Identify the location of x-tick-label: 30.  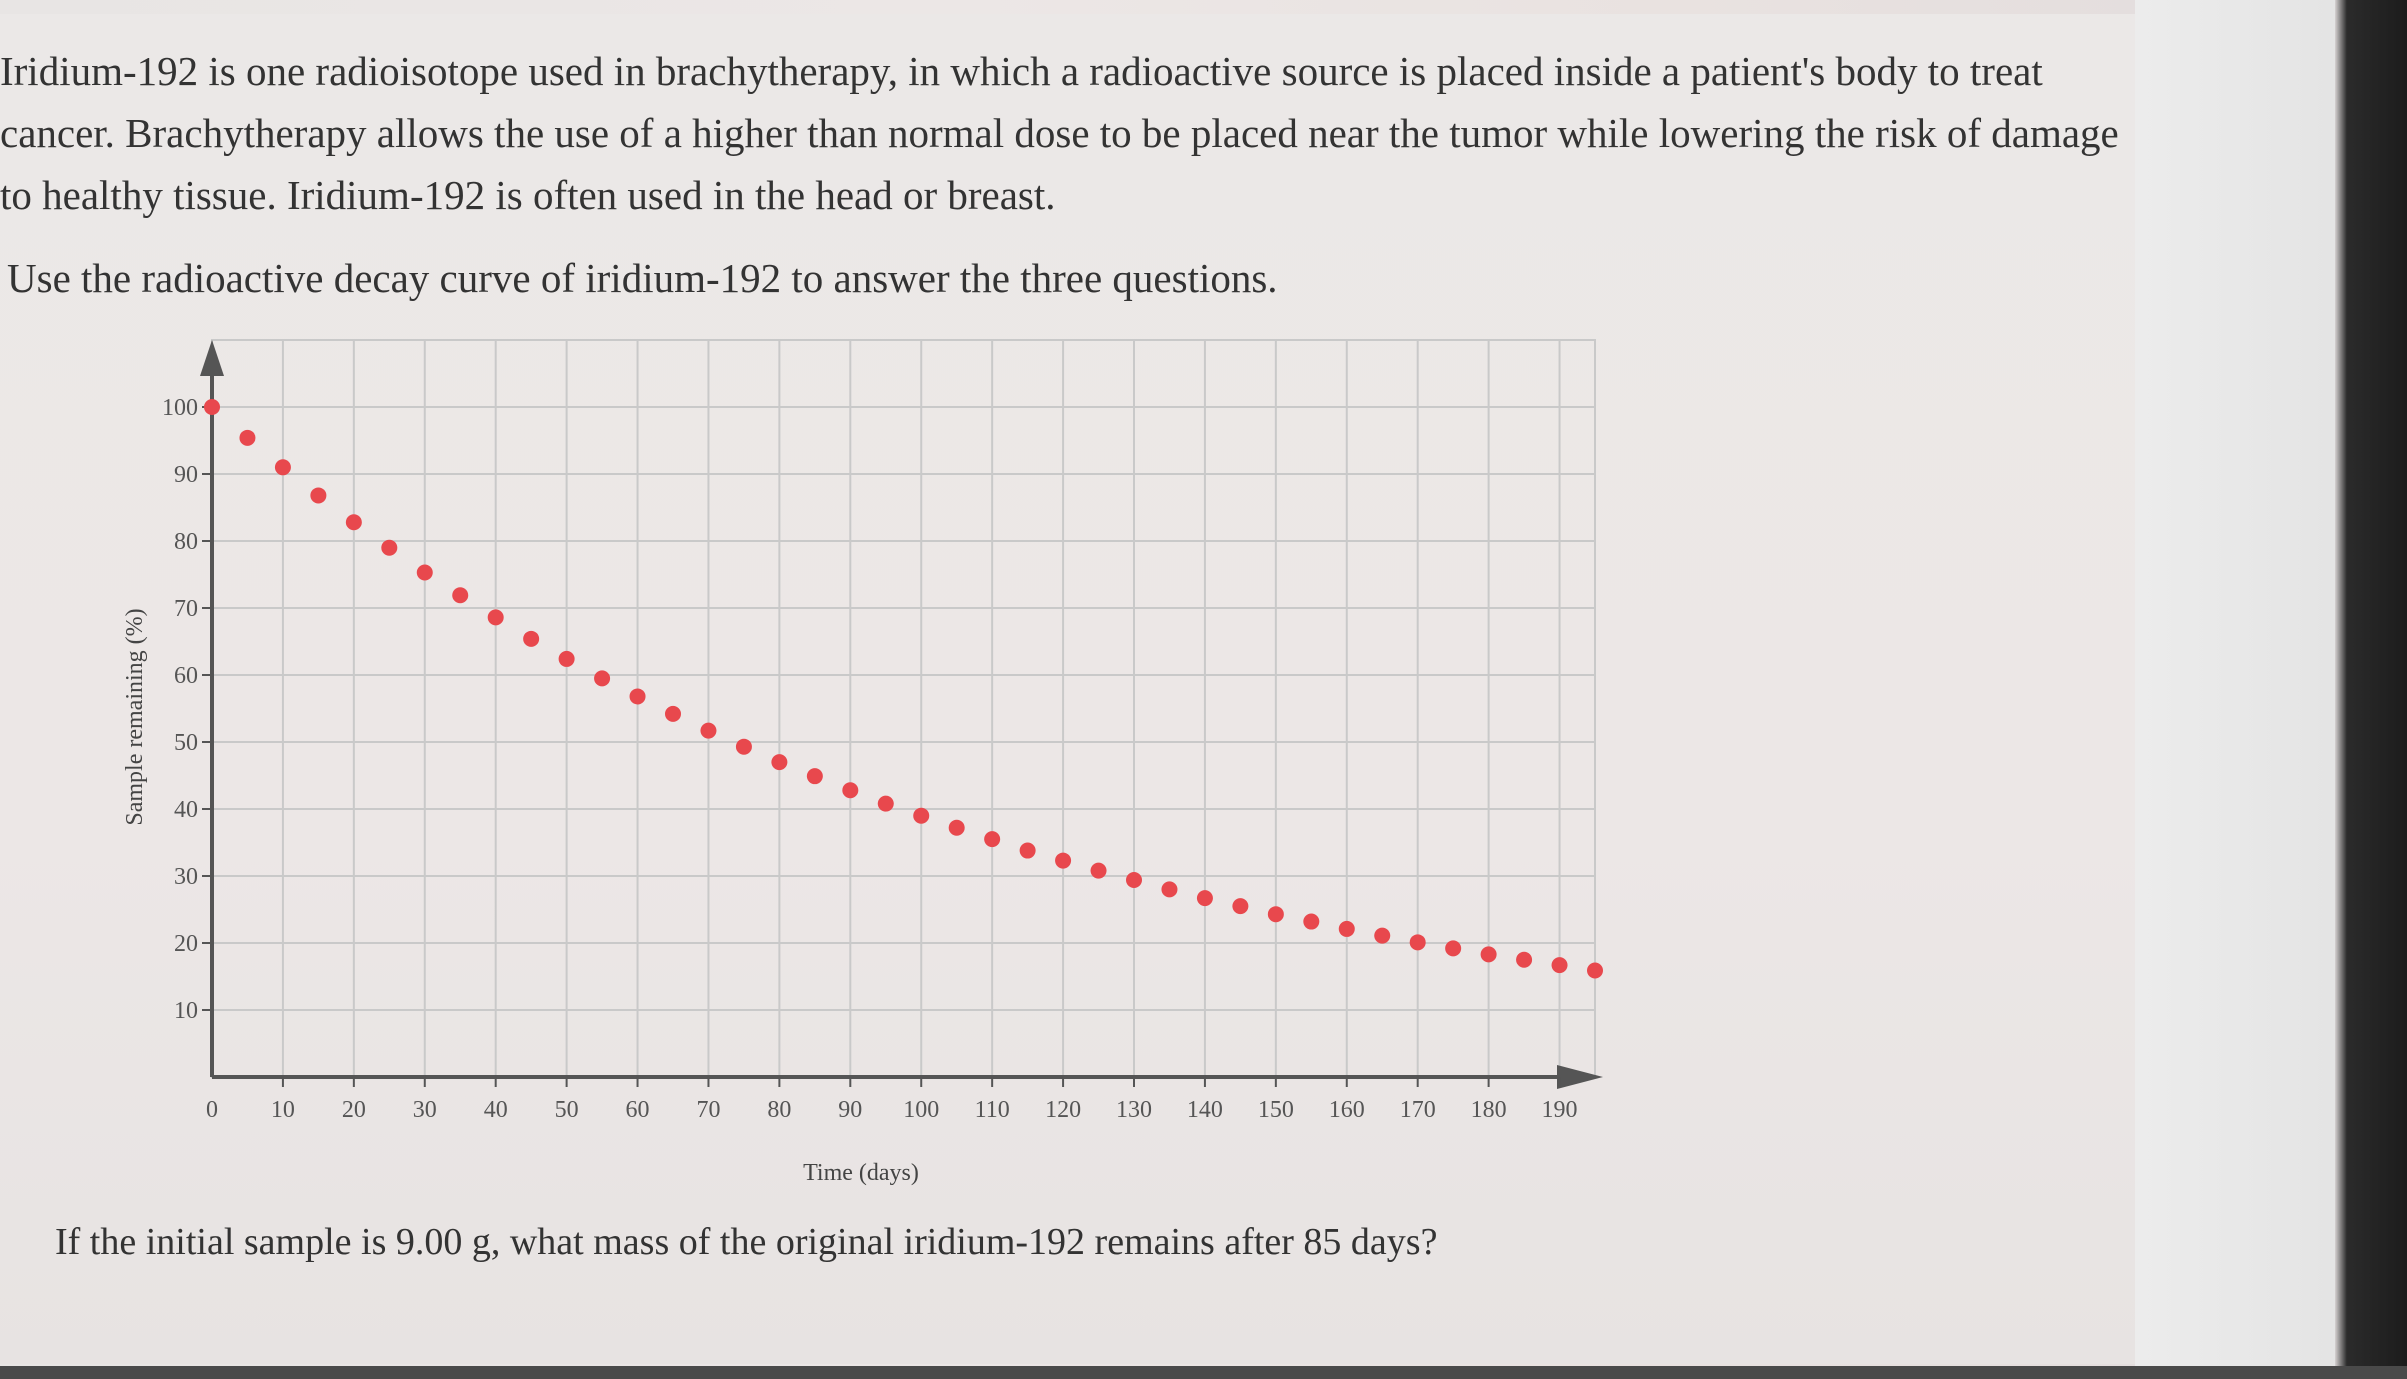
(425, 1110).